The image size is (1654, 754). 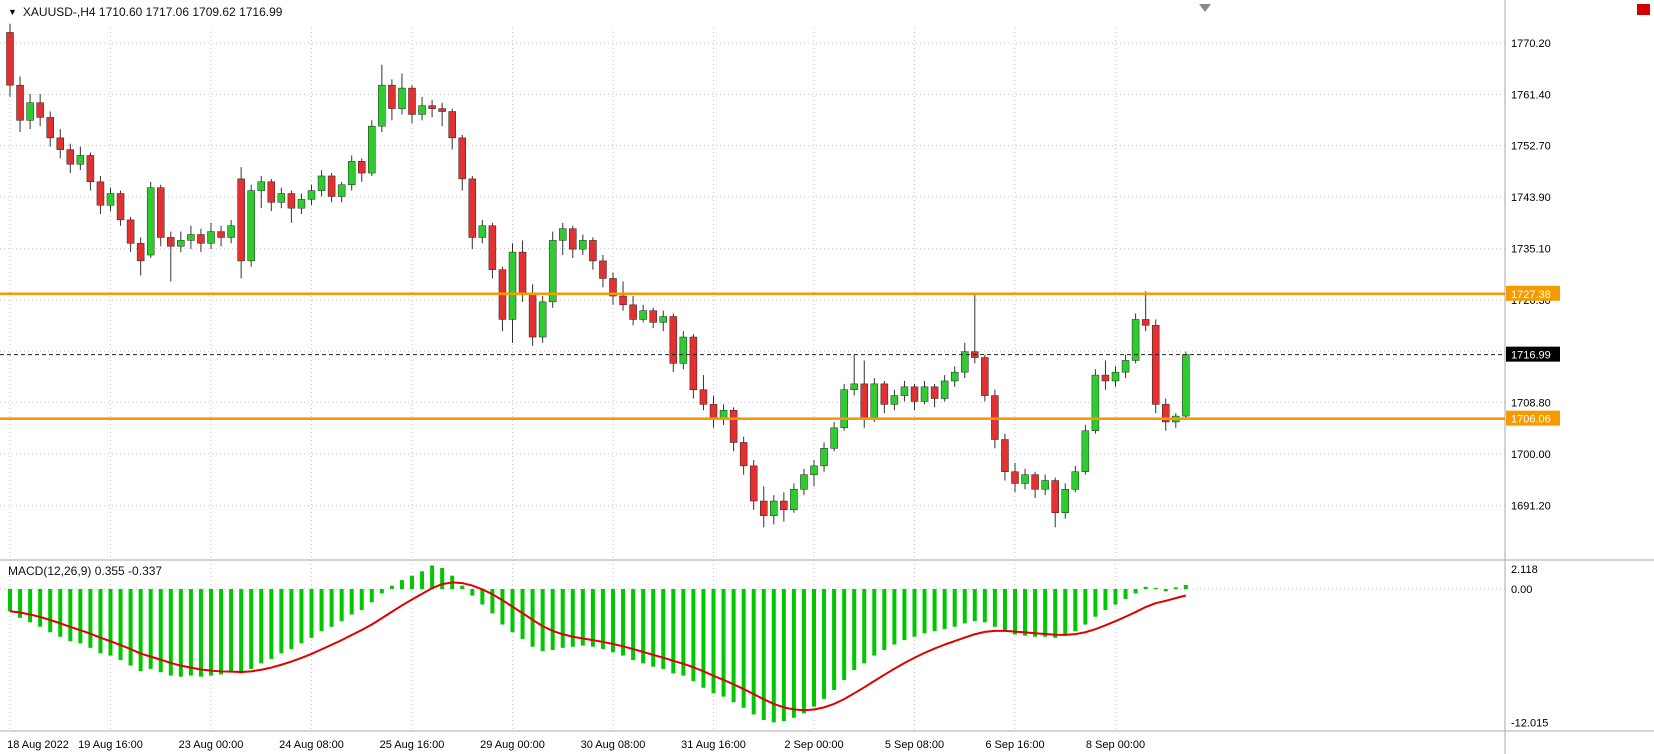 I want to click on time-axis-label: 29 Aug 00:00, so click(x=512, y=745).